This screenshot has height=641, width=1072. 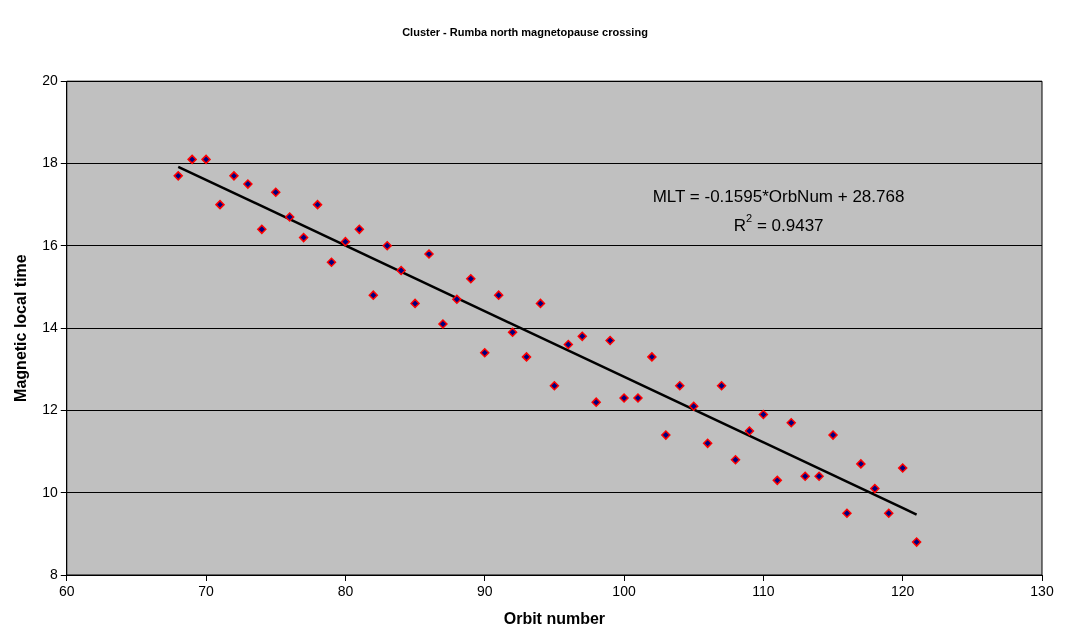 What do you see at coordinates (21, 328) in the screenshot?
I see `y-axis-title: Magnetic local time` at bounding box center [21, 328].